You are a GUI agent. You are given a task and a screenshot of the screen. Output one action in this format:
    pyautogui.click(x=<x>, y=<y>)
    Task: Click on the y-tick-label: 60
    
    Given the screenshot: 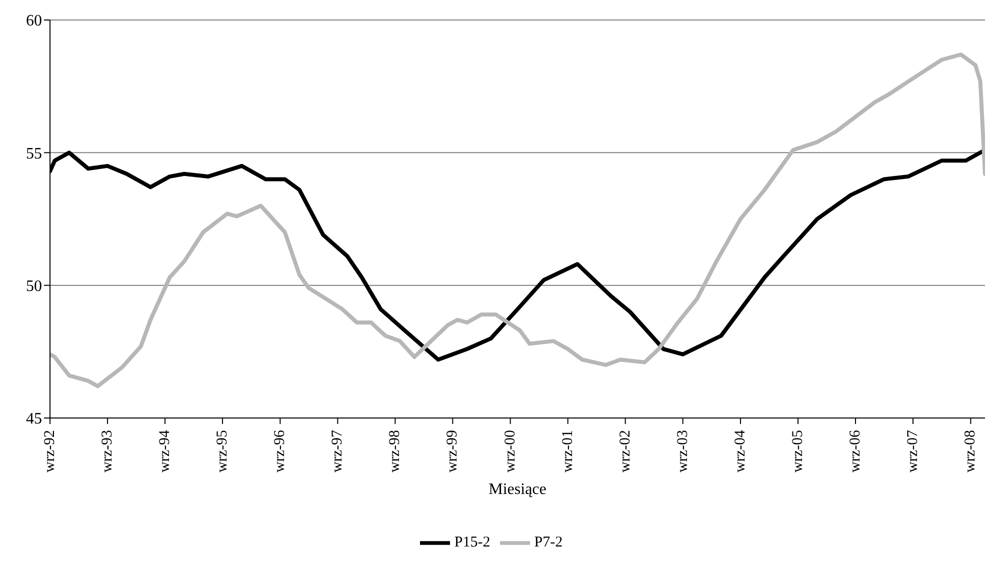 What is the action you would take?
    pyautogui.click(x=34, y=21)
    